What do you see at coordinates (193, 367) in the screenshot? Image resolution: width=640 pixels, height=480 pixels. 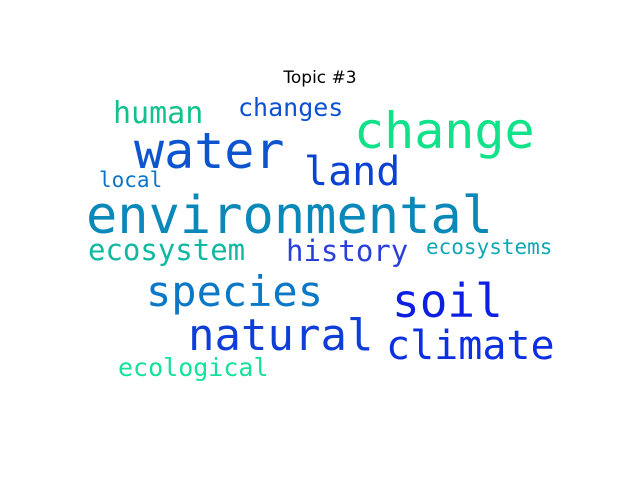 I see `word-ecological: ecological` at bounding box center [193, 367].